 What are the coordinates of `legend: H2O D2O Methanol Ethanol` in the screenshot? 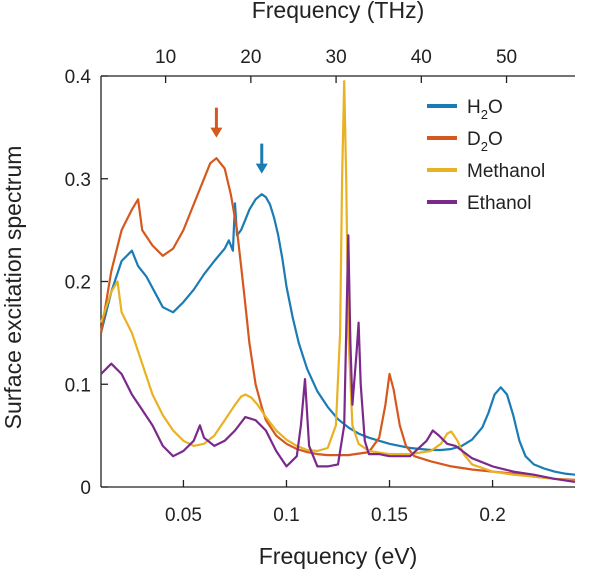 It's located at (486, 155).